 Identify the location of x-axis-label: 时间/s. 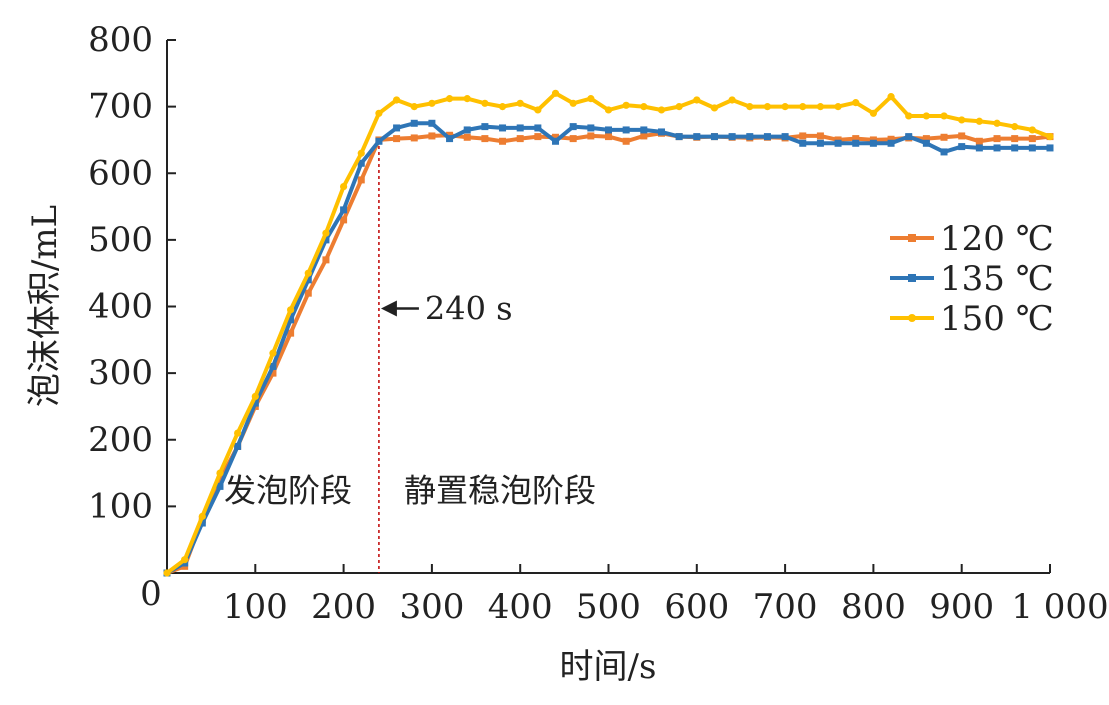
(608, 667).